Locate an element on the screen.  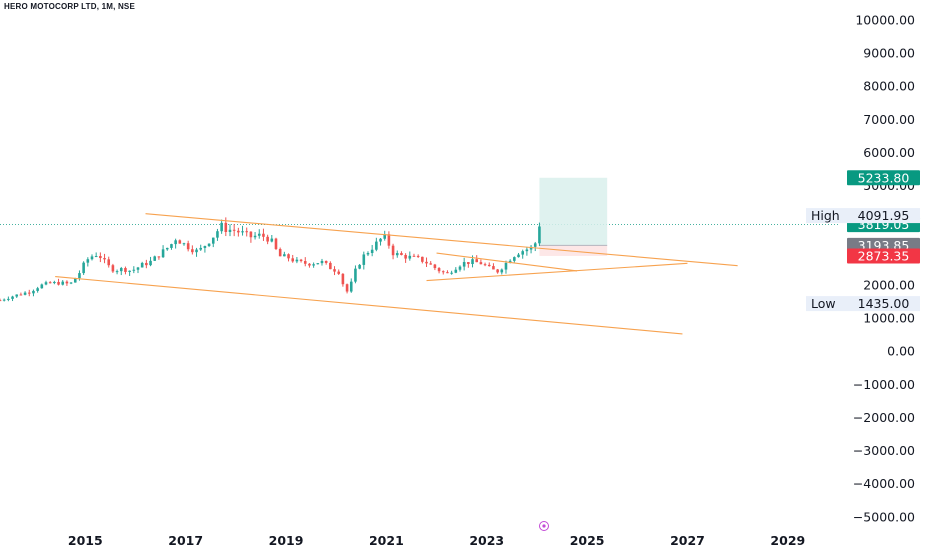
x-tick-label: 2025 is located at coordinates (587, 540).